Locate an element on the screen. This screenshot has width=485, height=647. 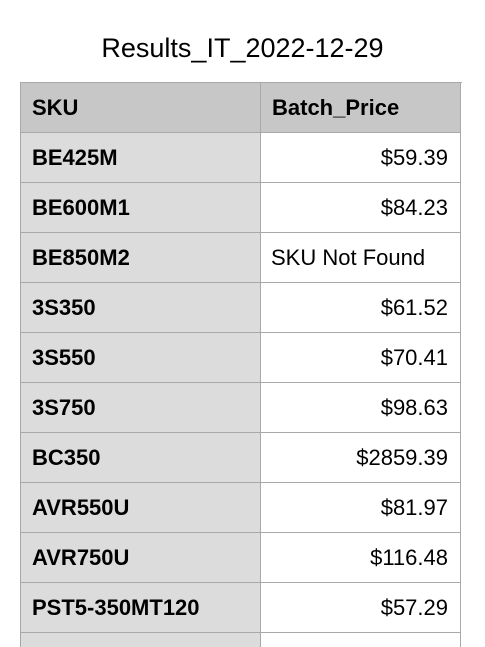
sku-cell: PST5-350MT120 is located at coordinates (141, 608).